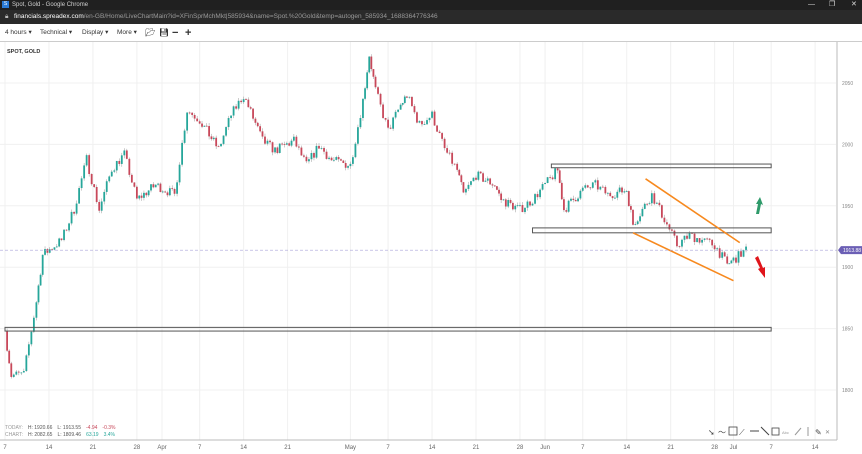 This screenshot has height=454, width=862. I want to click on today-low: L: 1913.55, so click(69, 428).